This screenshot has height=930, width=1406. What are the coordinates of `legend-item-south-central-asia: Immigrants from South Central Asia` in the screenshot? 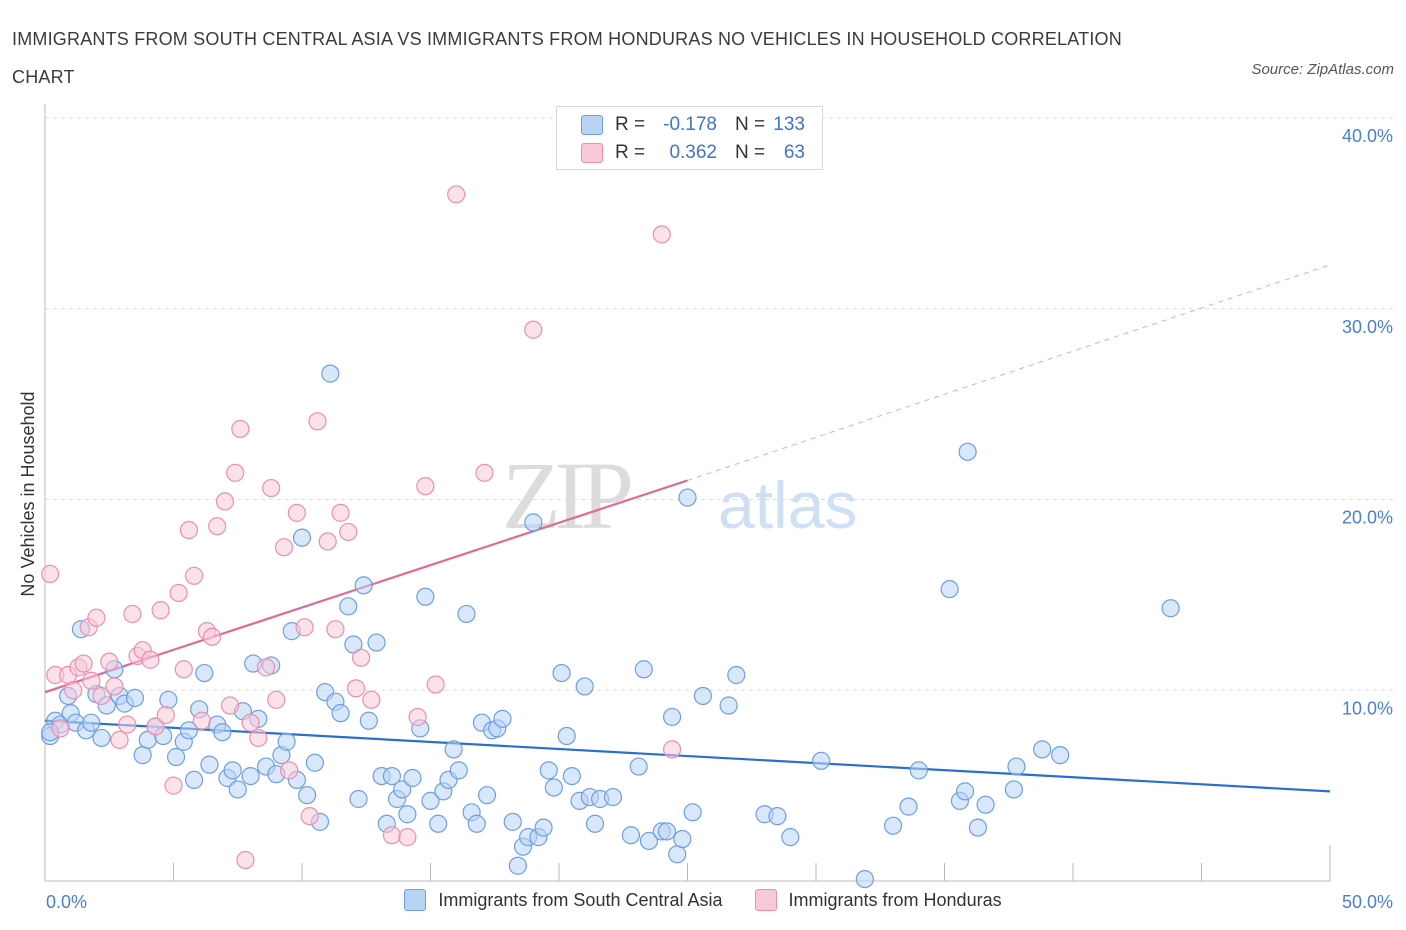 It's located at (563, 900).